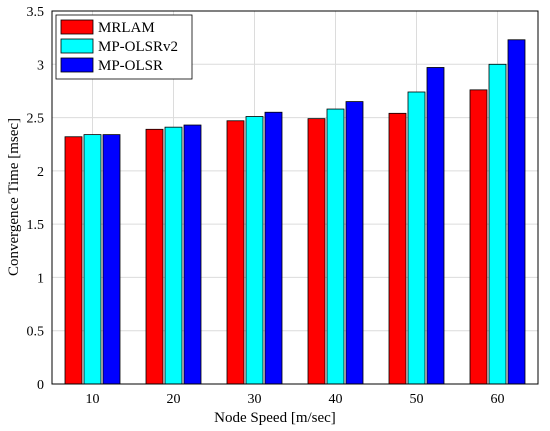 Image resolution: width=550 pixels, height=431 pixels. I want to click on x-axis-label: Node Speed [m/sec], so click(275, 418).